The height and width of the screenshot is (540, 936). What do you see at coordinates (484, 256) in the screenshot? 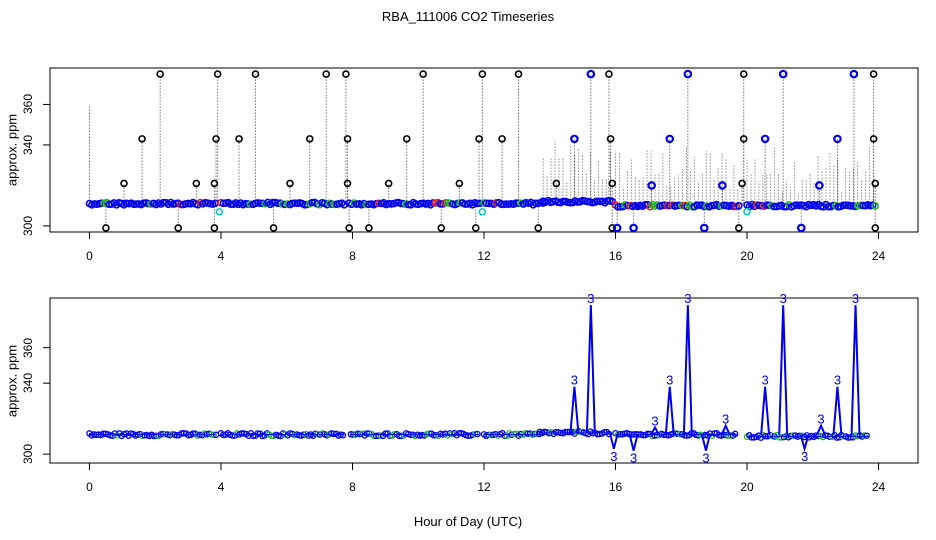
I see `x-tick-label: 12` at bounding box center [484, 256].